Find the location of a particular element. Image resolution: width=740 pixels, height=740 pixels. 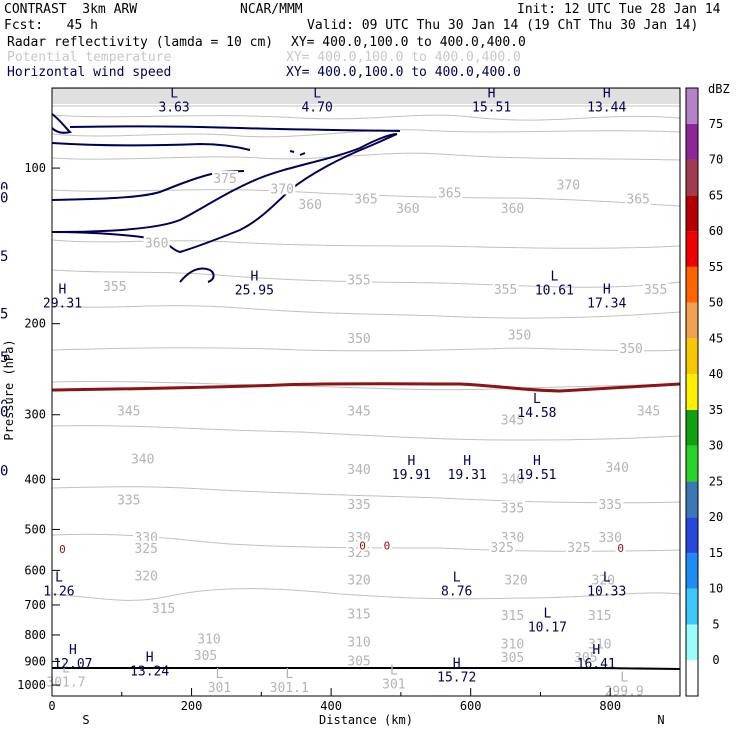

colorbar-label: 5 is located at coordinates (715, 624).